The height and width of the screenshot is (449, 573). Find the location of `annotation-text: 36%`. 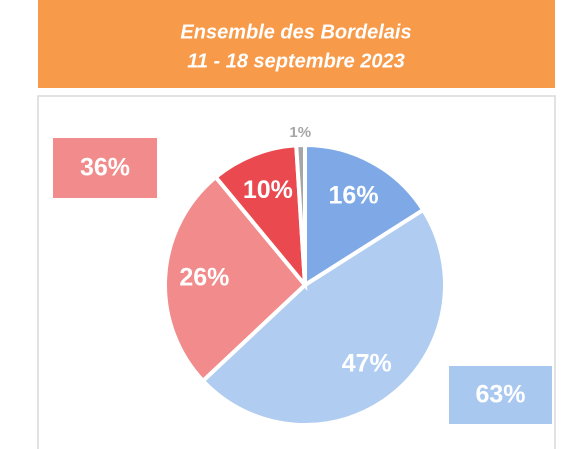

annotation-text: 36% is located at coordinates (105, 168).